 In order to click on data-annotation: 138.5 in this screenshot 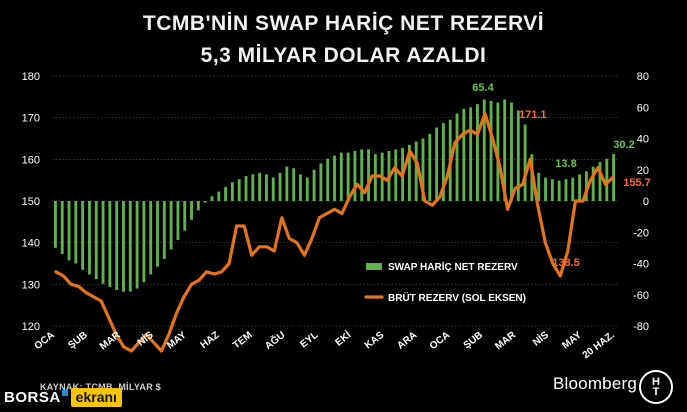, I will do `click(566, 263)`.